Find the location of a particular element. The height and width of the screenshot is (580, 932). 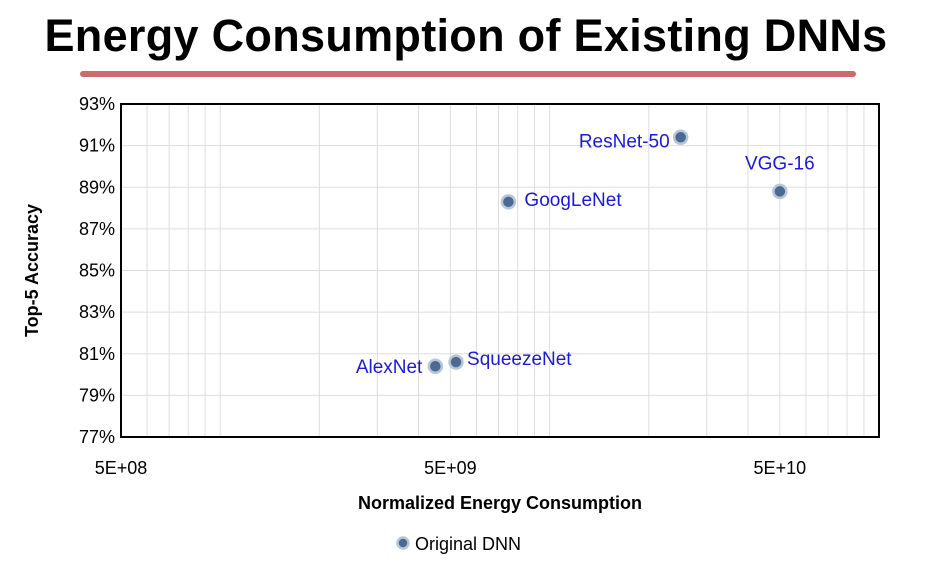

point-label: ResNet-50 is located at coordinates (624, 141).